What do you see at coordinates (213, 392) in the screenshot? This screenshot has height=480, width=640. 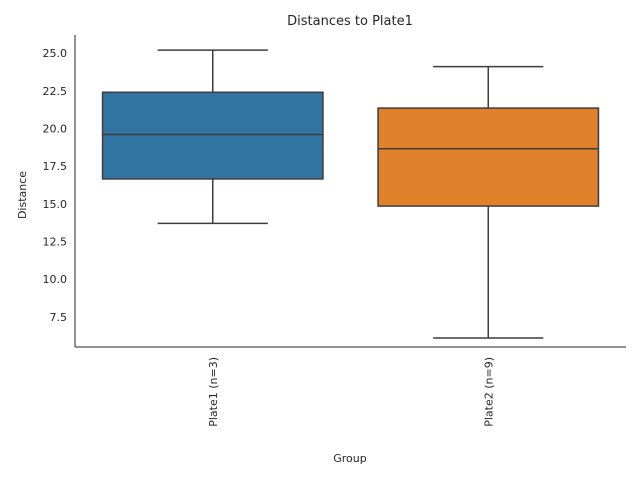 I see `x-tick-label: Plate1 (n=3)` at bounding box center [213, 392].